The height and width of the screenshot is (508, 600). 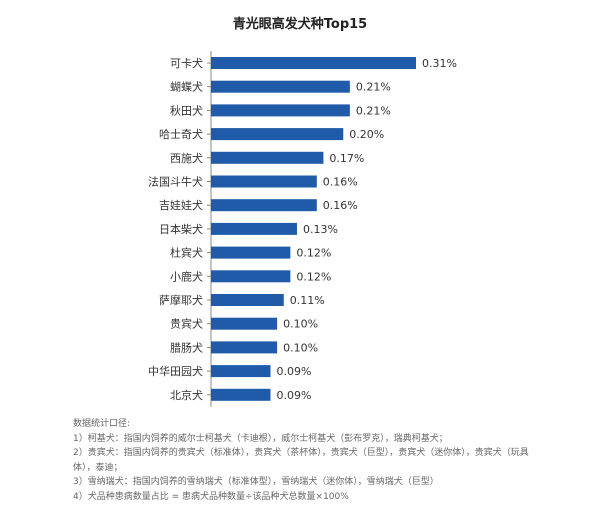 I want to click on category-label: 日本柴犬, so click(x=181, y=229).